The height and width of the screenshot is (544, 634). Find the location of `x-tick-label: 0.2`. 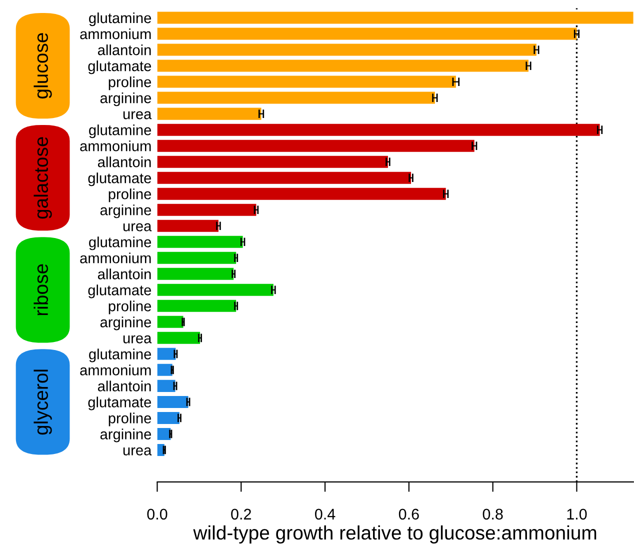

x-tick-label: 0.2 is located at coordinates (241, 514).